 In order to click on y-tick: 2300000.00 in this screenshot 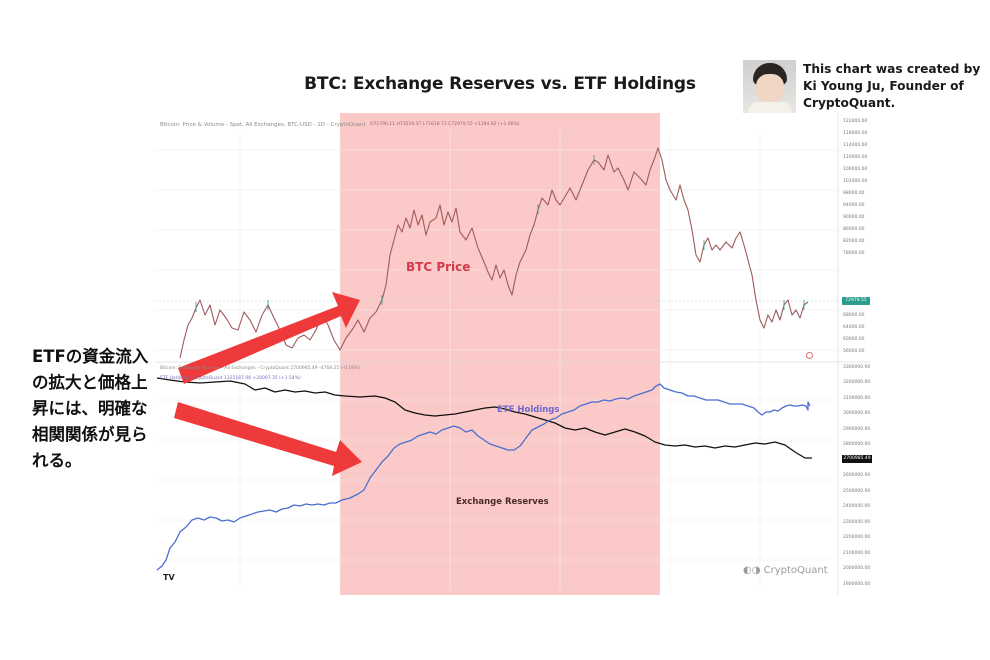, I will do `click(857, 522)`.